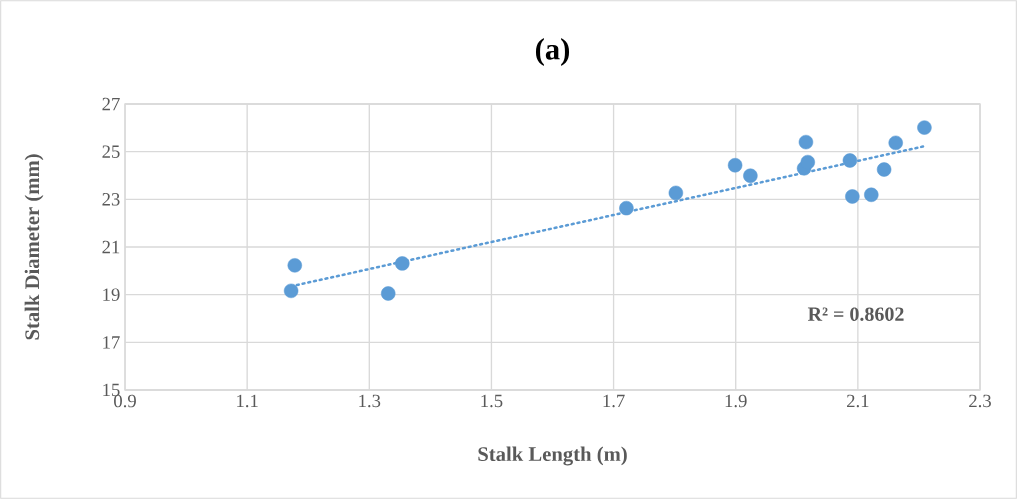  Describe the element at coordinates (111, 151) in the screenshot. I see `y-tick-label: 25` at that location.